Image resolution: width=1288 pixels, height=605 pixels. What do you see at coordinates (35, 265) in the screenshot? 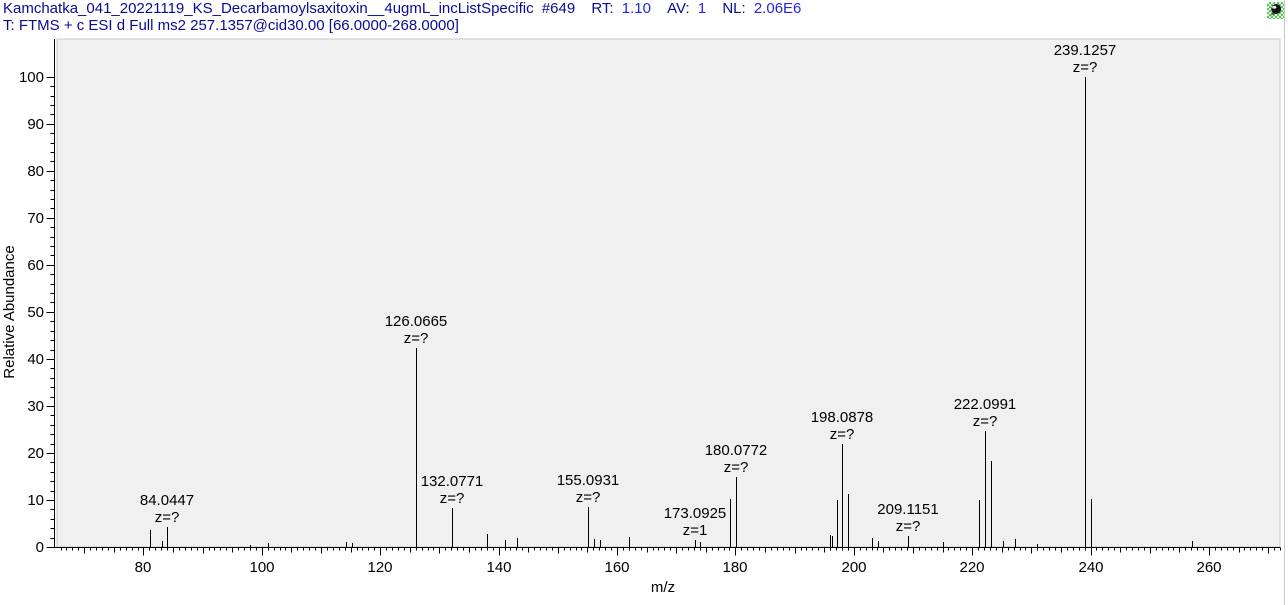
I see `y-tick-label: 60` at bounding box center [35, 265].